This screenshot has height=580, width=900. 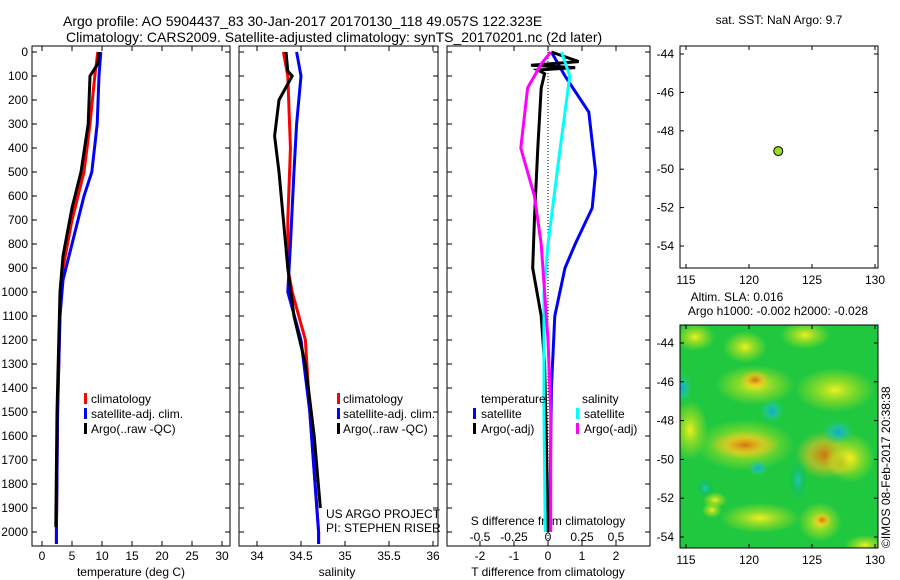 What do you see at coordinates (14, 340) in the screenshot?
I see `y-tick-label: 1200` at bounding box center [14, 340].